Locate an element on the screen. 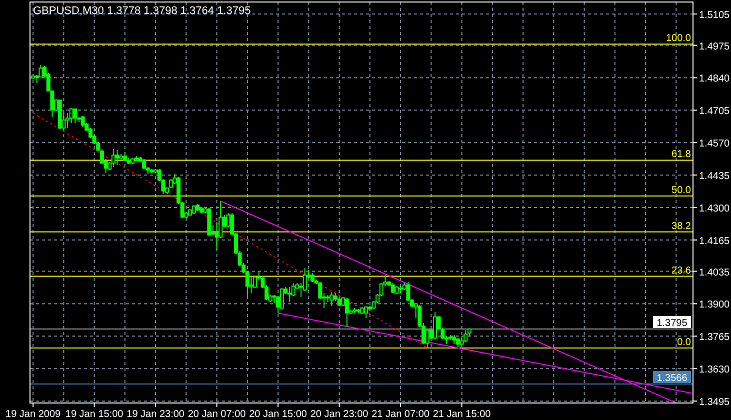 The image size is (731, 420). y-tick-label: 1.4705 is located at coordinates (714, 112).